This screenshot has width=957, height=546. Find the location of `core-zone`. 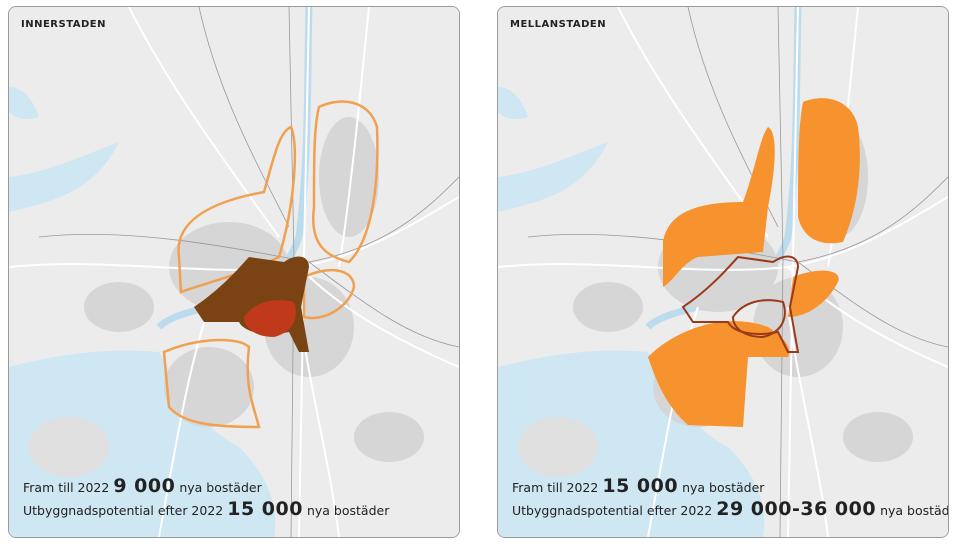

core-zone is located at coordinates (270, 318).